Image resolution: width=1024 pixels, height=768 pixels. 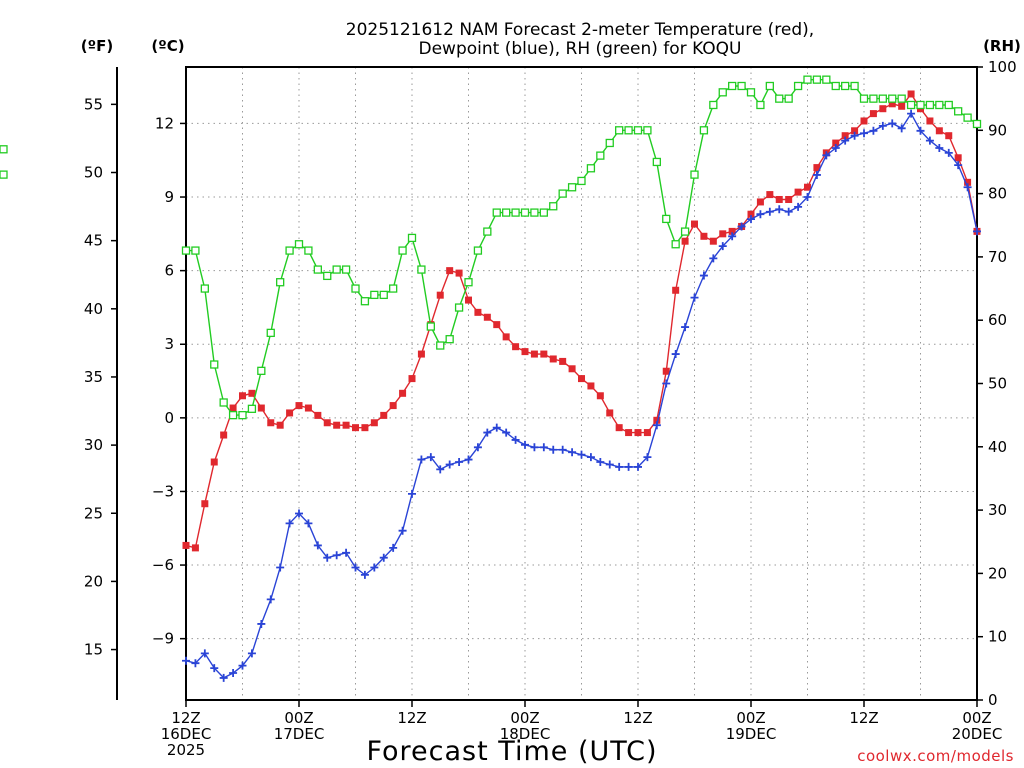 What do you see at coordinates (93, 513) in the screenshot?
I see `fahrenheit-tick-label: 25` at bounding box center [93, 513].